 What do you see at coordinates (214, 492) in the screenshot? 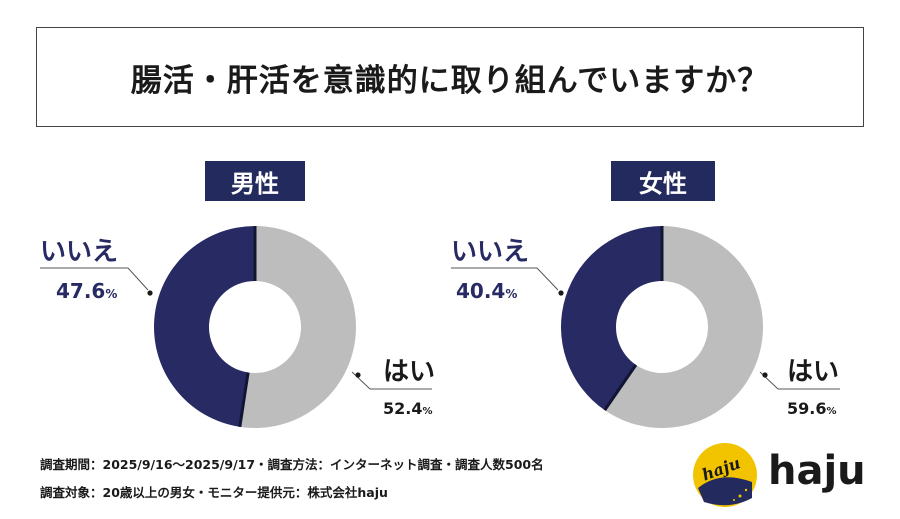
I see `survey-note-target: 調査対象：20歳以上の男女・モニター提供元：株式会社haju` at bounding box center [214, 492].